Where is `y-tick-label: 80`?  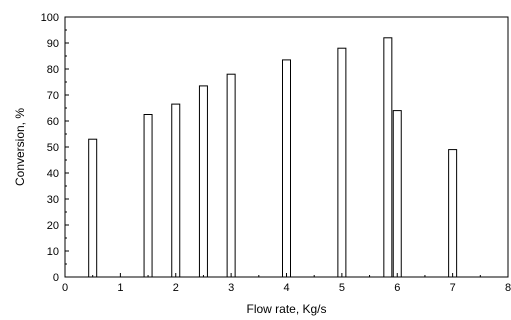
y-tick-label: 80 is located at coordinates (53, 70).